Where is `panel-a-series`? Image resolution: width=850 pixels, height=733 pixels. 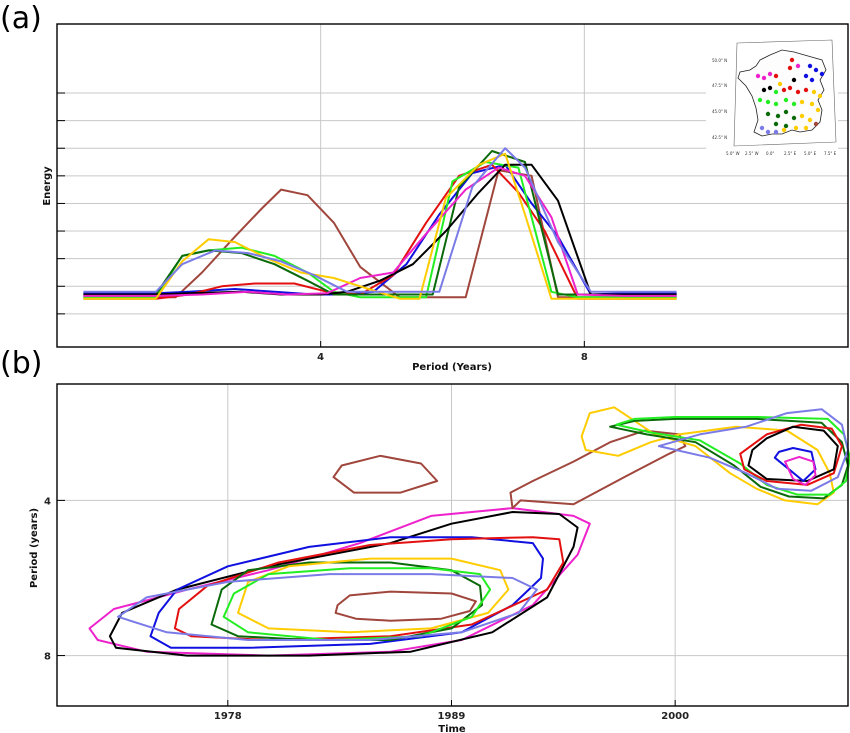 panel-a-series is located at coordinates (380, 223).